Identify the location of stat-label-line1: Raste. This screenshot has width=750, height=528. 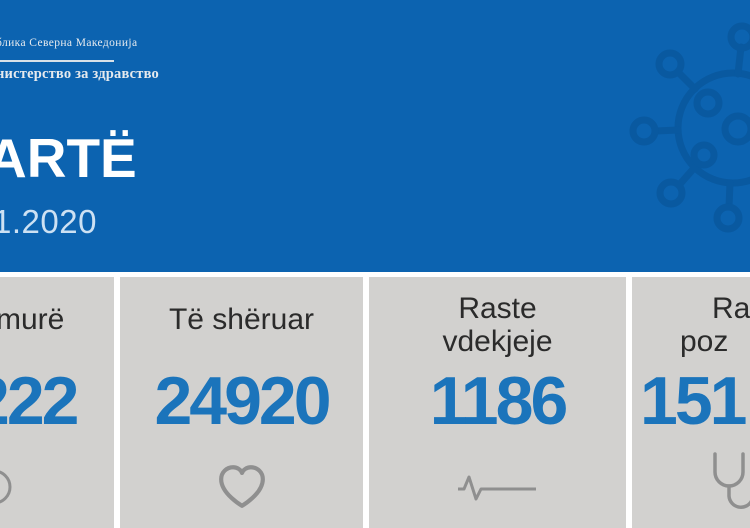
(497, 308).